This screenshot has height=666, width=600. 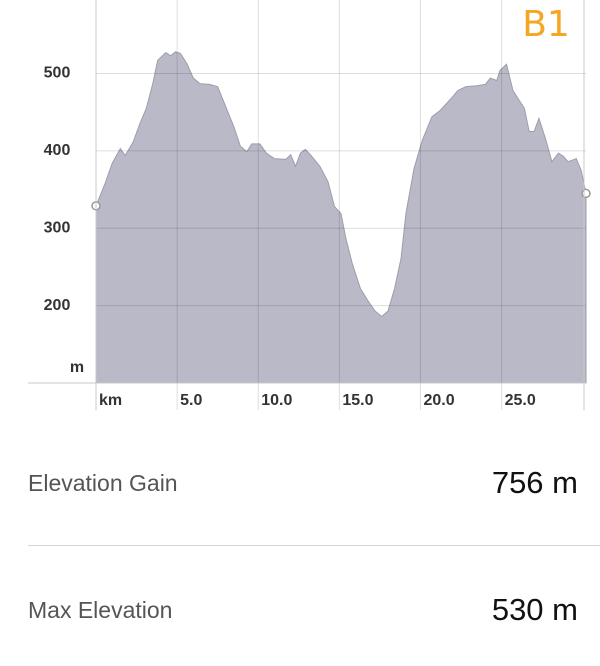 I want to click on stat-value: 756 m, so click(x=534, y=482).